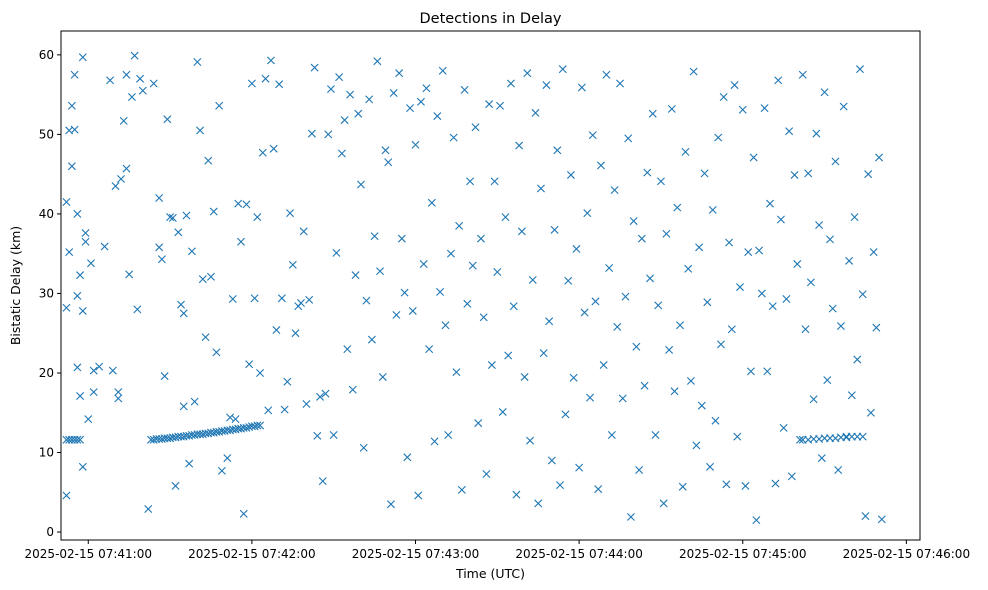 The width and height of the screenshot is (988, 590). What do you see at coordinates (490, 573) in the screenshot?
I see `x-axis-label: Time (UTC)` at bounding box center [490, 573].